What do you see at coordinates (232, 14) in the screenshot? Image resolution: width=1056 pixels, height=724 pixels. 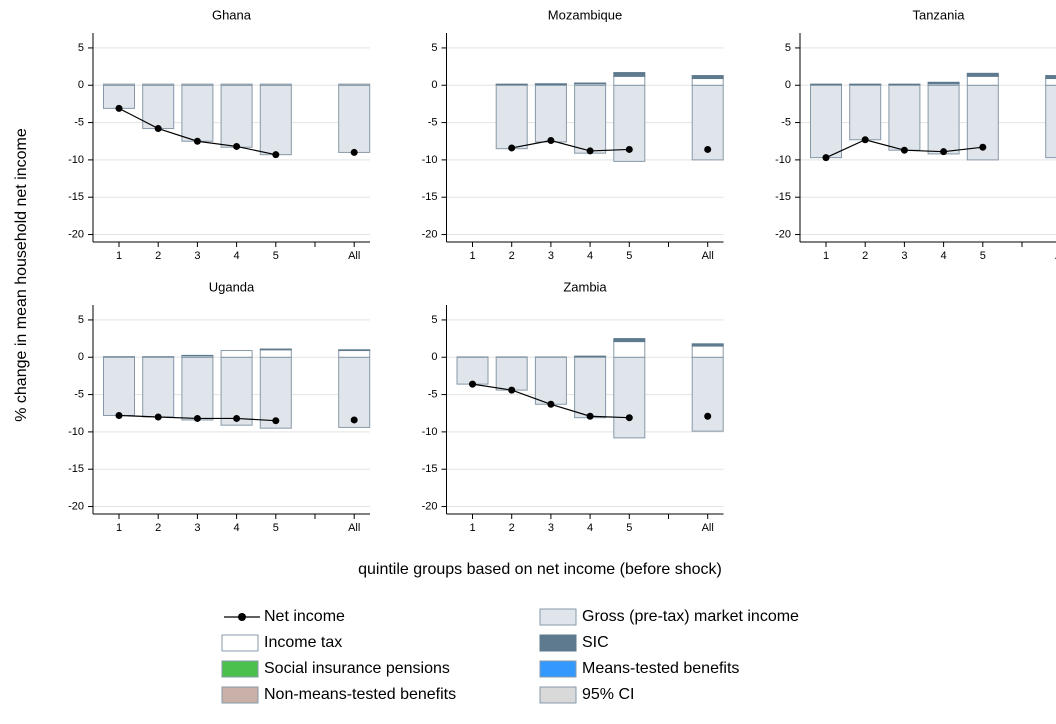 I see `panel-title: Ghana` at bounding box center [232, 14].